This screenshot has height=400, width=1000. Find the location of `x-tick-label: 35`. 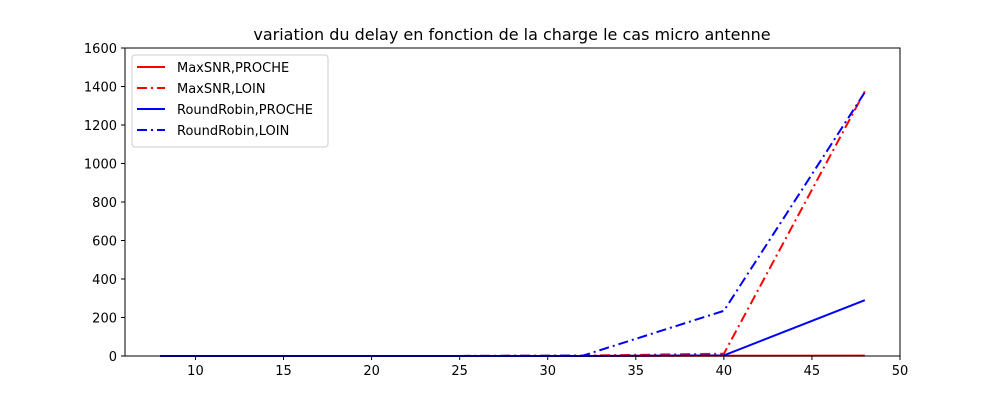

x-tick-label: 35 is located at coordinates (636, 371).